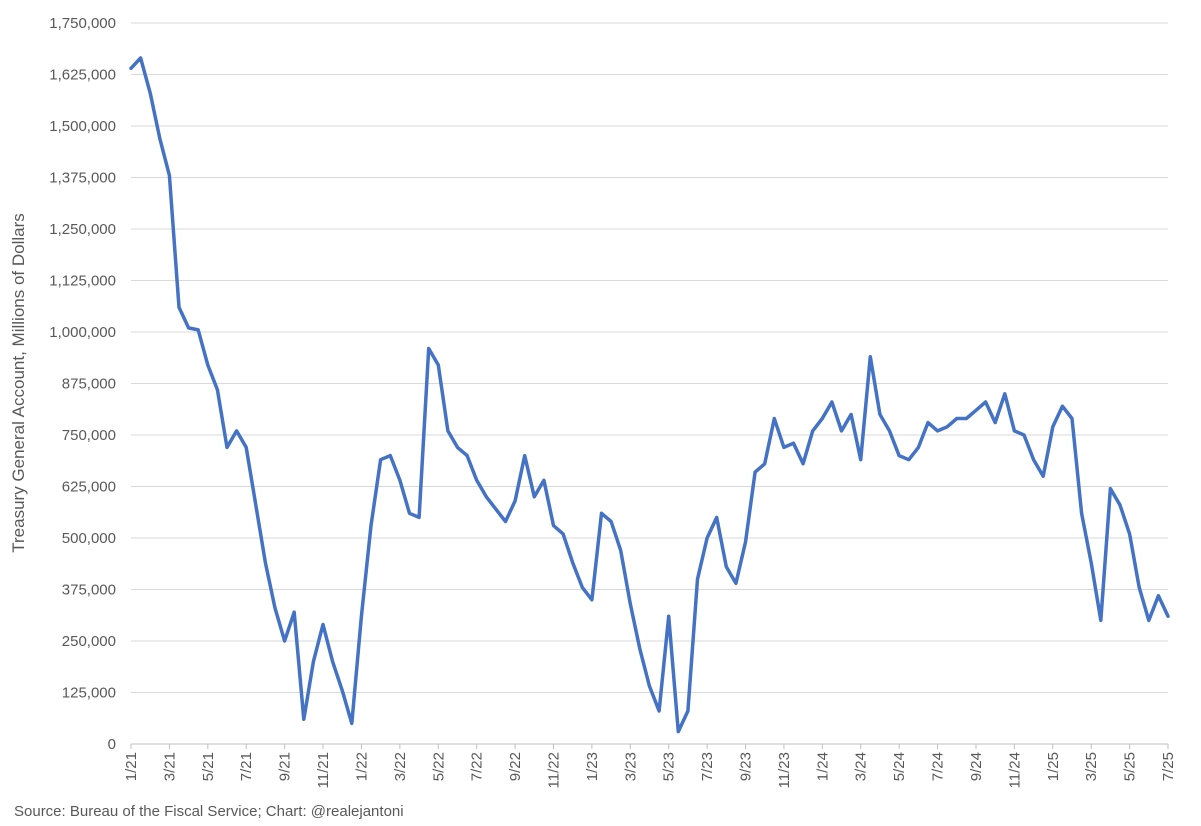 The width and height of the screenshot is (1201, 826). Describe the element at coordinates (208, 766) in the screenshot. I see `x-tick-label: 5/21` at that location.